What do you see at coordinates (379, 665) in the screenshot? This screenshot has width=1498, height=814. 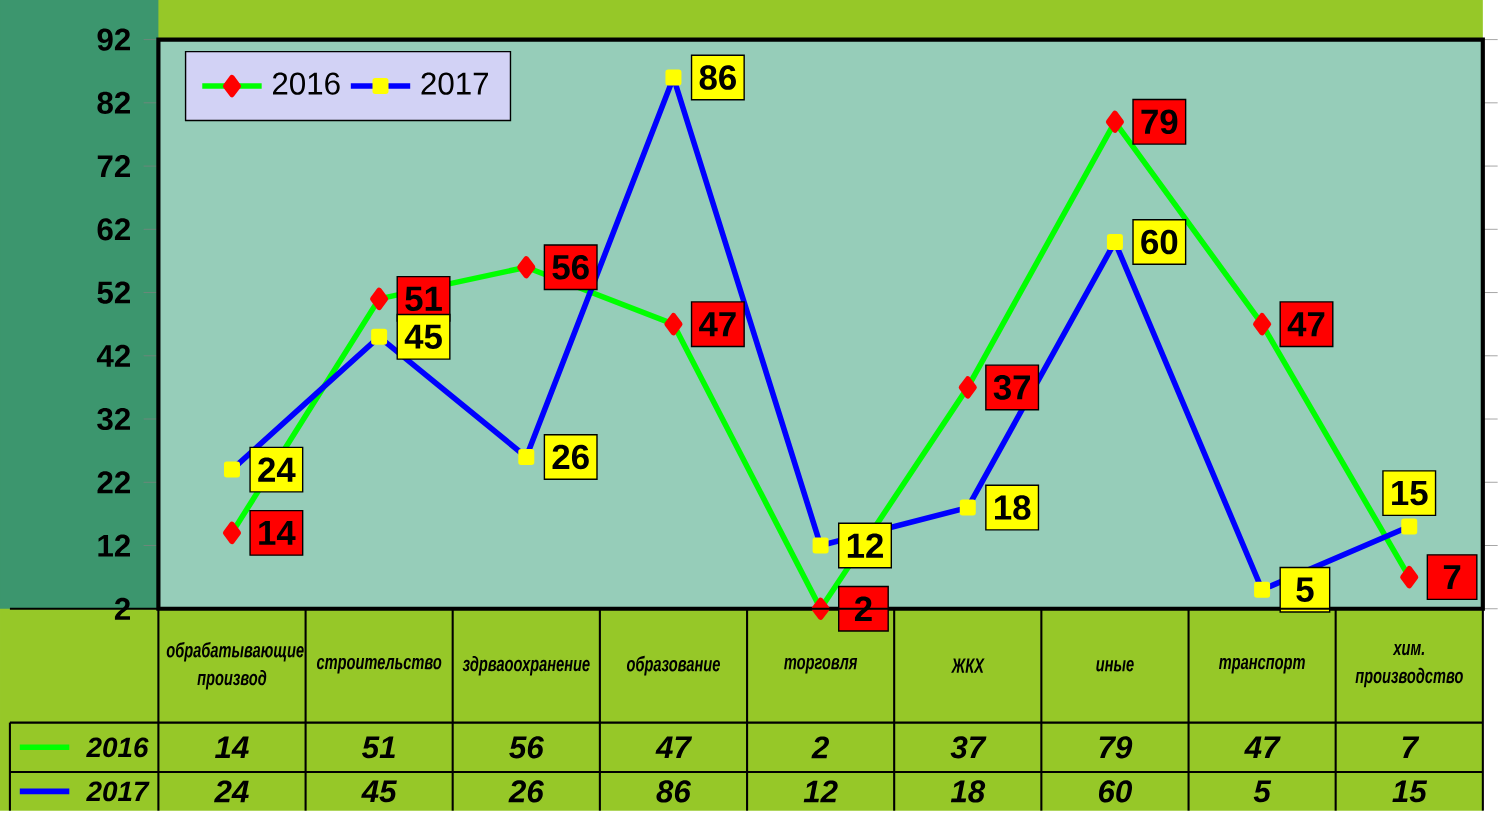 I see `x-tick-label: строительство` at bounding box center [379, 665].